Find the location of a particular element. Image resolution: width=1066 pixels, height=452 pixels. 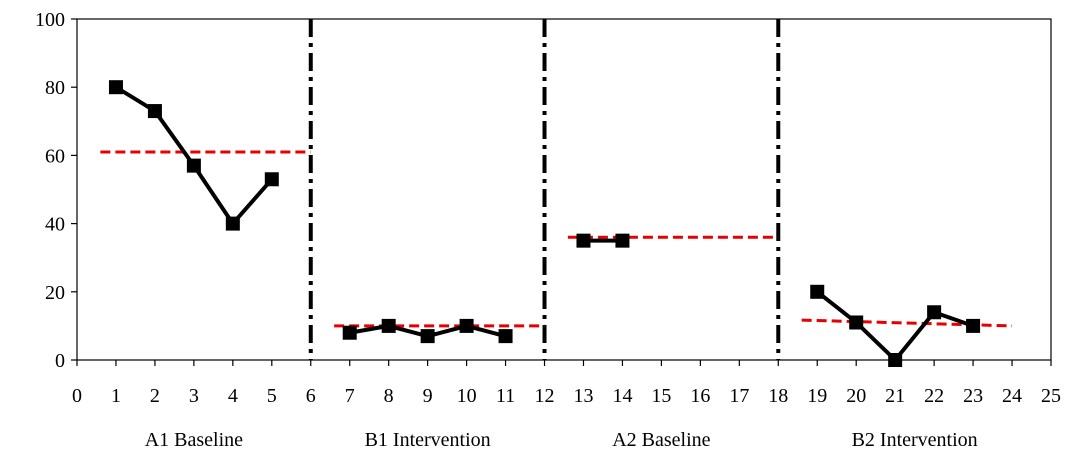

x-tick-label: 2 is located at coordinates (155, 396).